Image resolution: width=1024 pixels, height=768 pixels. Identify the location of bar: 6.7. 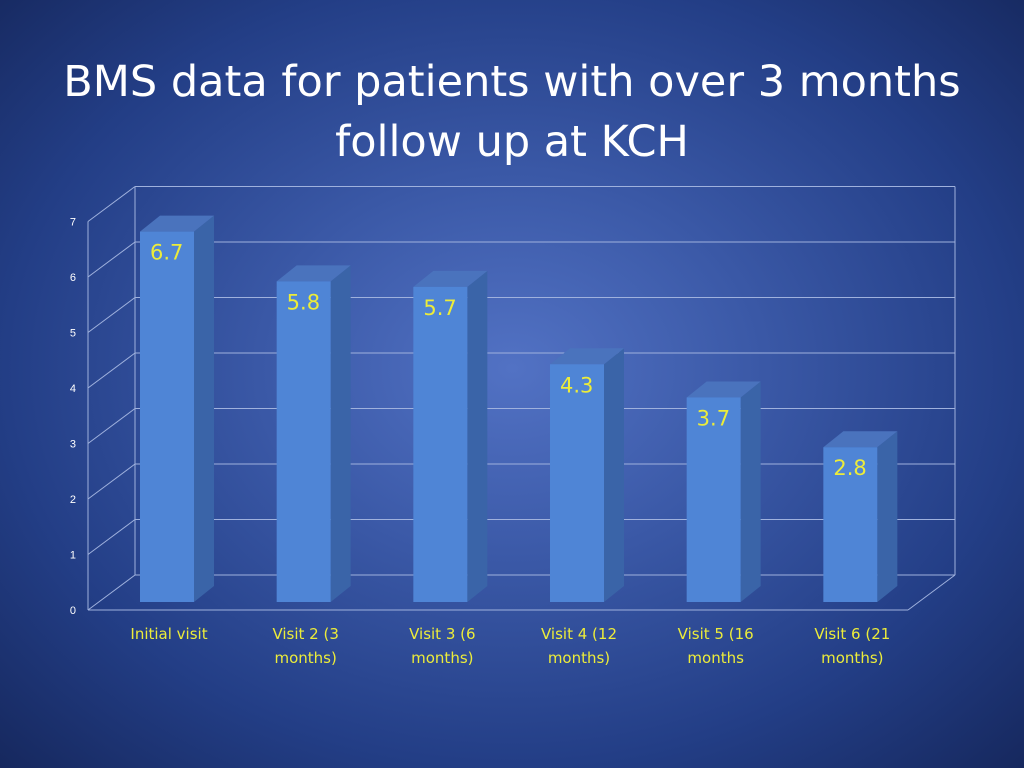
(177, 409).